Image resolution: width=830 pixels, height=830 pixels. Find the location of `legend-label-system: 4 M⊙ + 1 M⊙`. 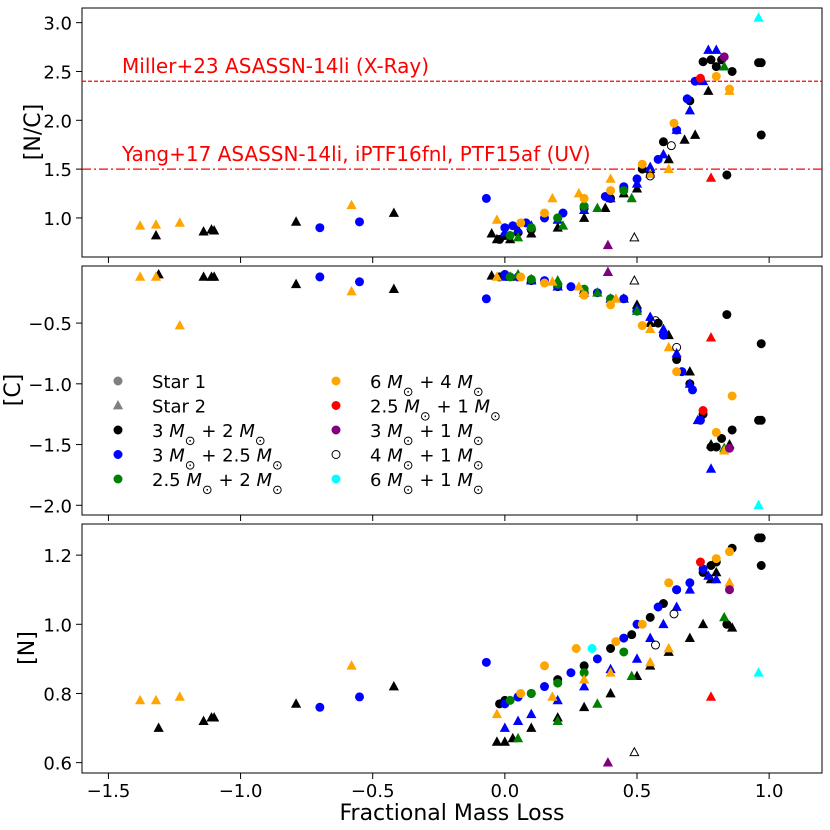

legend-label-system: 4 M⊙ + 1 M⊙ is located at coordinates (427, 460).